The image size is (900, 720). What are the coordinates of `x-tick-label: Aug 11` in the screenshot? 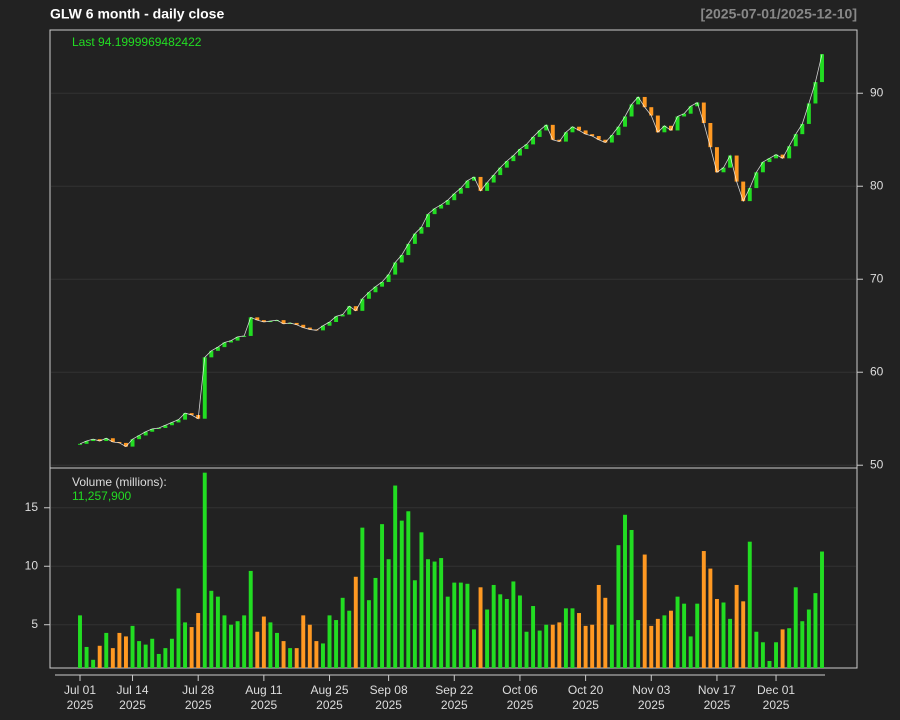 It's located at (263, 690).